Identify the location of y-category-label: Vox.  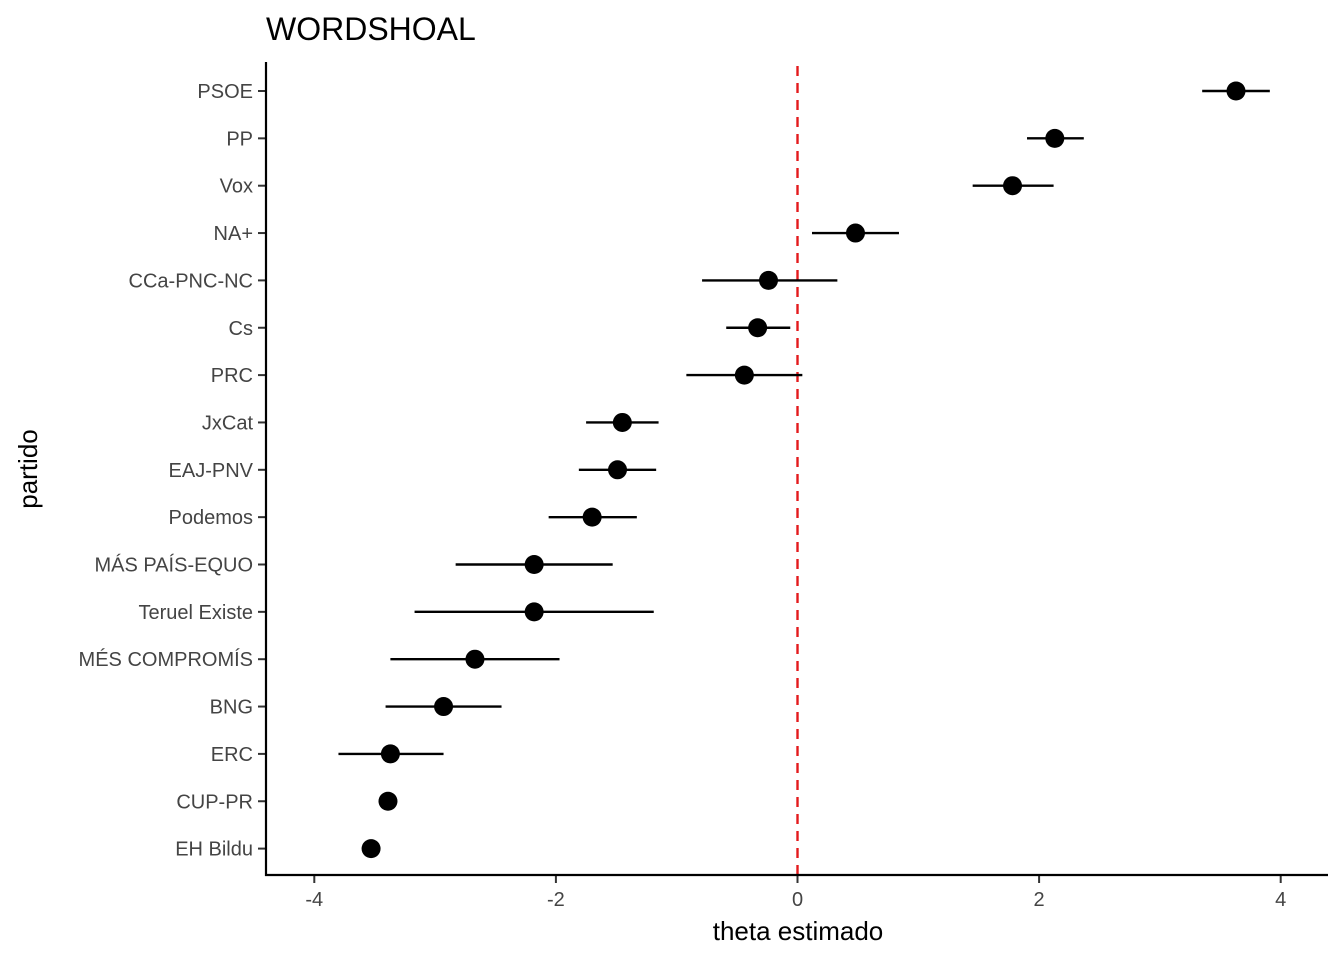
(236, 187).